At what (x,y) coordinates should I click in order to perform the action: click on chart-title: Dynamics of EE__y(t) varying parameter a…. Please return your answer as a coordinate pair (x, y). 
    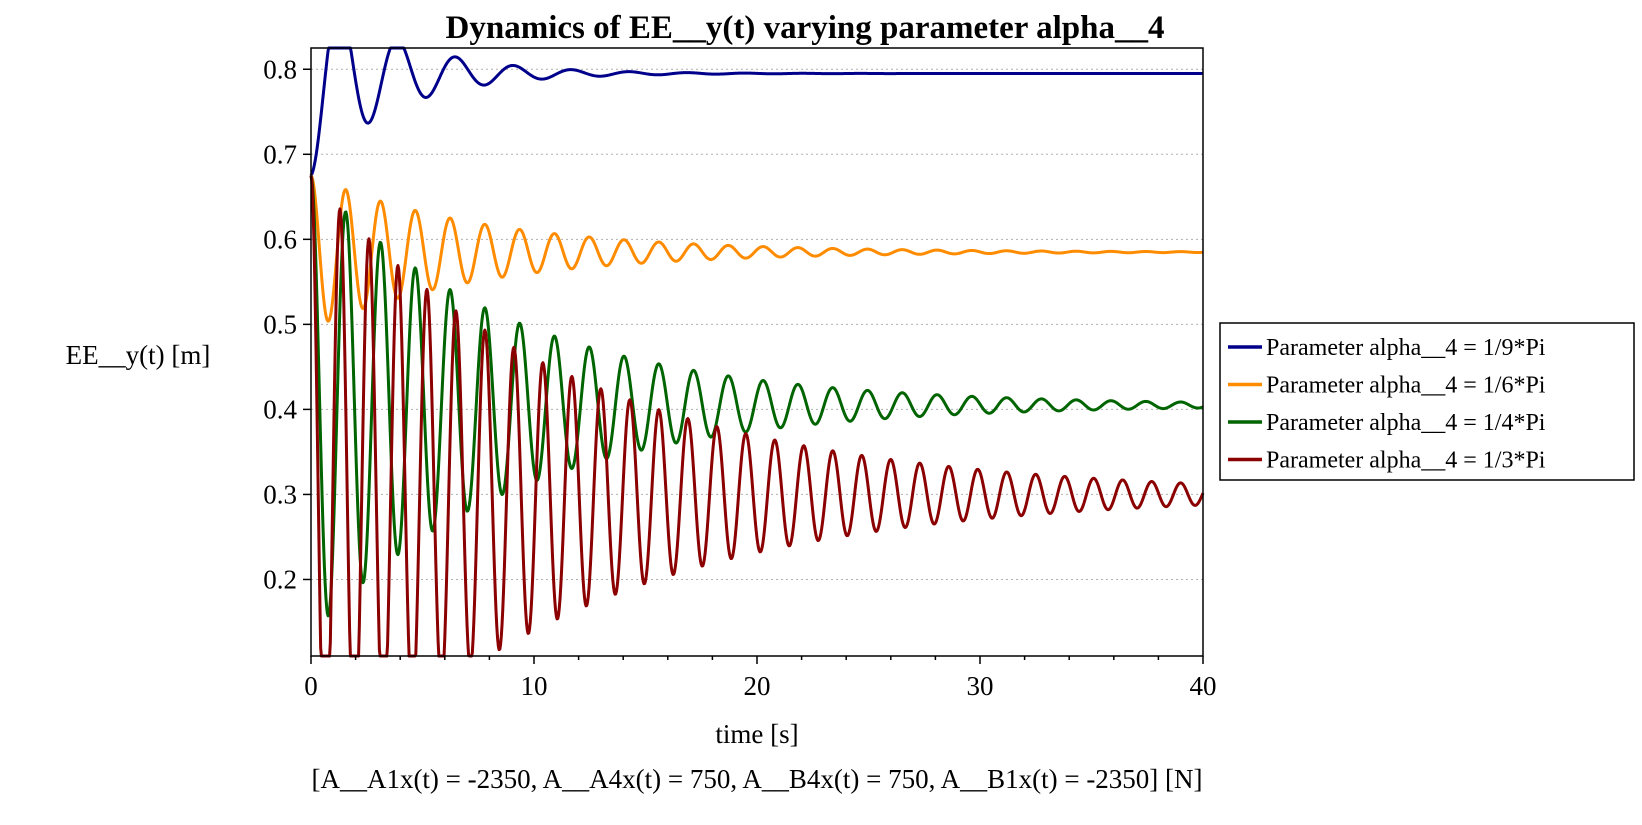
    Looking at the image, I should click on (805, 28).